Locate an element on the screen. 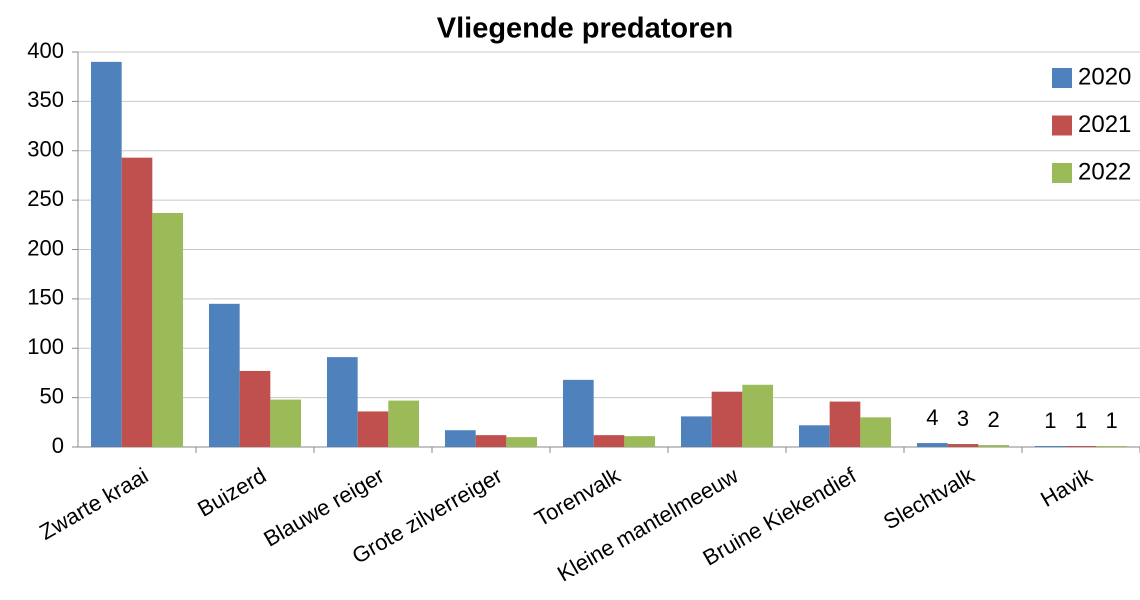 The image size is (1140, 600). y-tick-label: 250 is located at coordinates (45, 198).